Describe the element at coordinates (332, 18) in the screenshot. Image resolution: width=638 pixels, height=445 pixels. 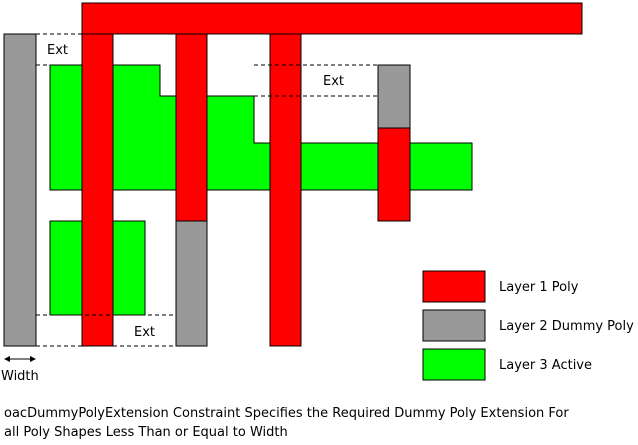
I see `poly-top-bar` at that location.